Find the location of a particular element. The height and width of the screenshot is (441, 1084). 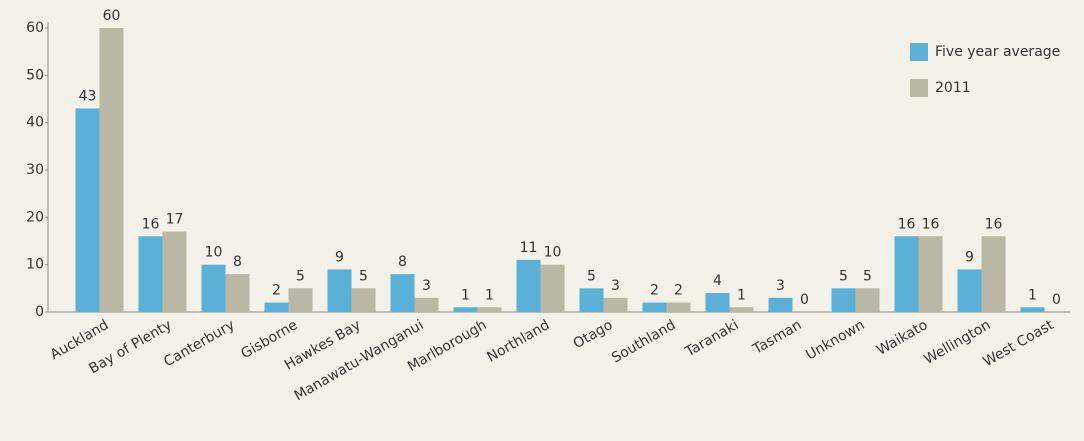

data-label: 17 is located at coordinates (175, 220).